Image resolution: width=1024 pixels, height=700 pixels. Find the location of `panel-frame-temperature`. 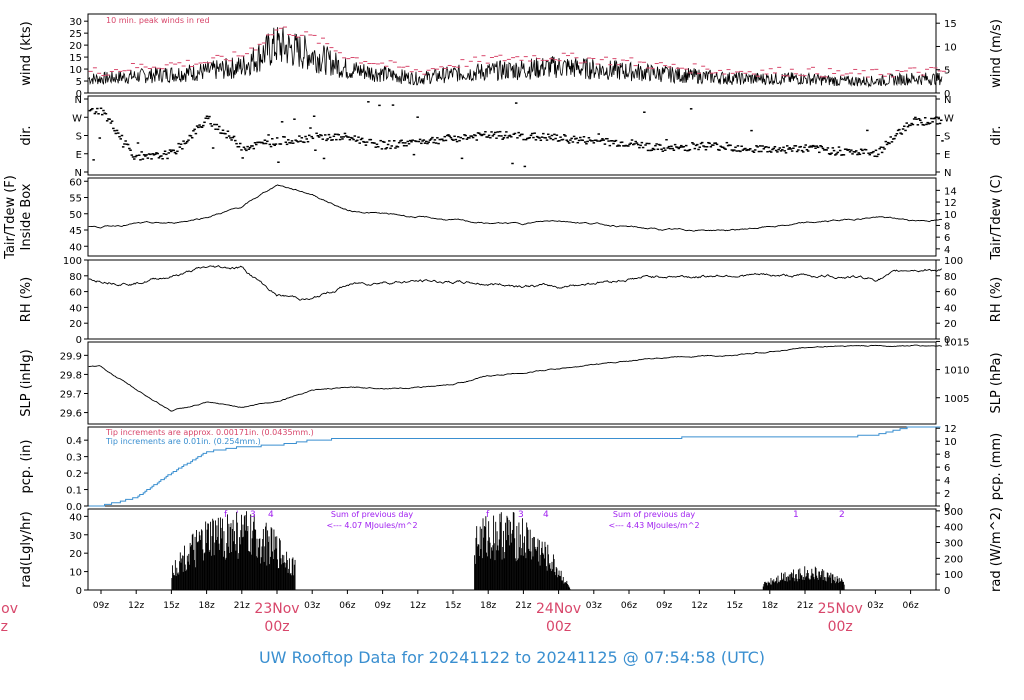

panel-frame-temperature is located at coordinates (512, 217).